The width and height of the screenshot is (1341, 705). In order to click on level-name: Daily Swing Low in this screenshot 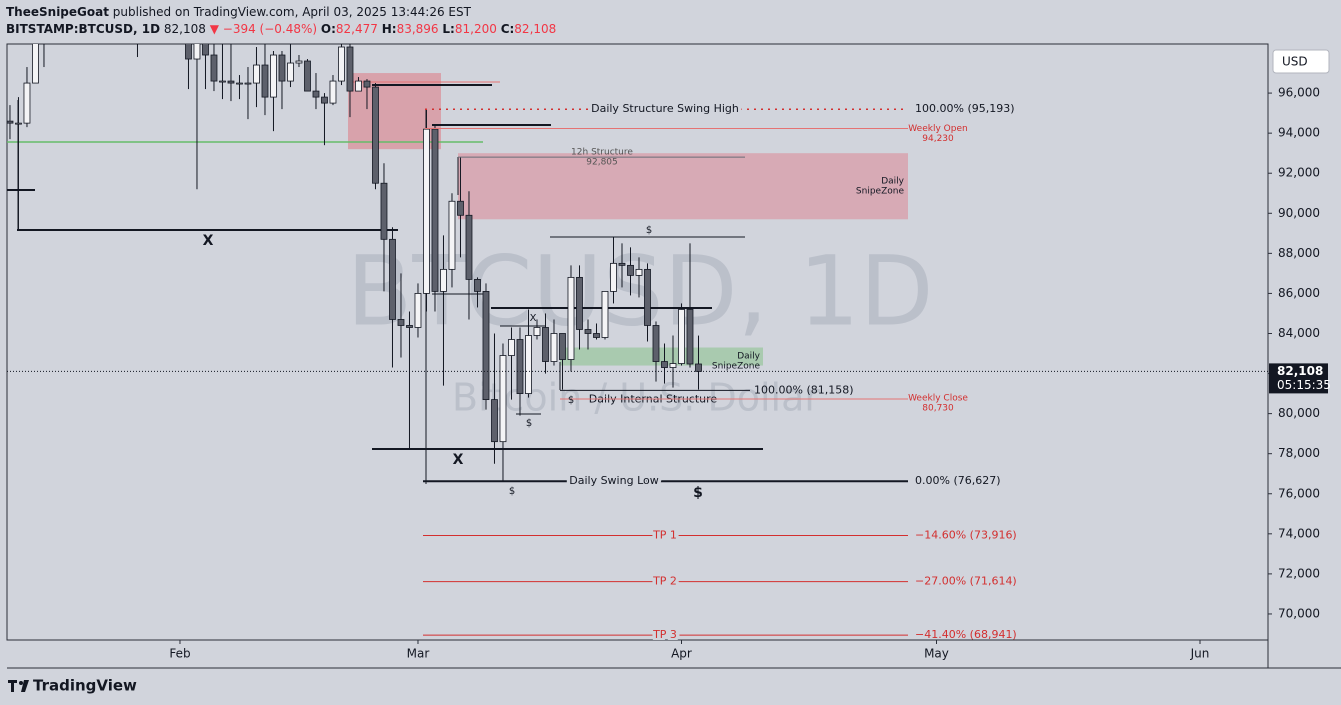, I will do `click(613, 480)`.